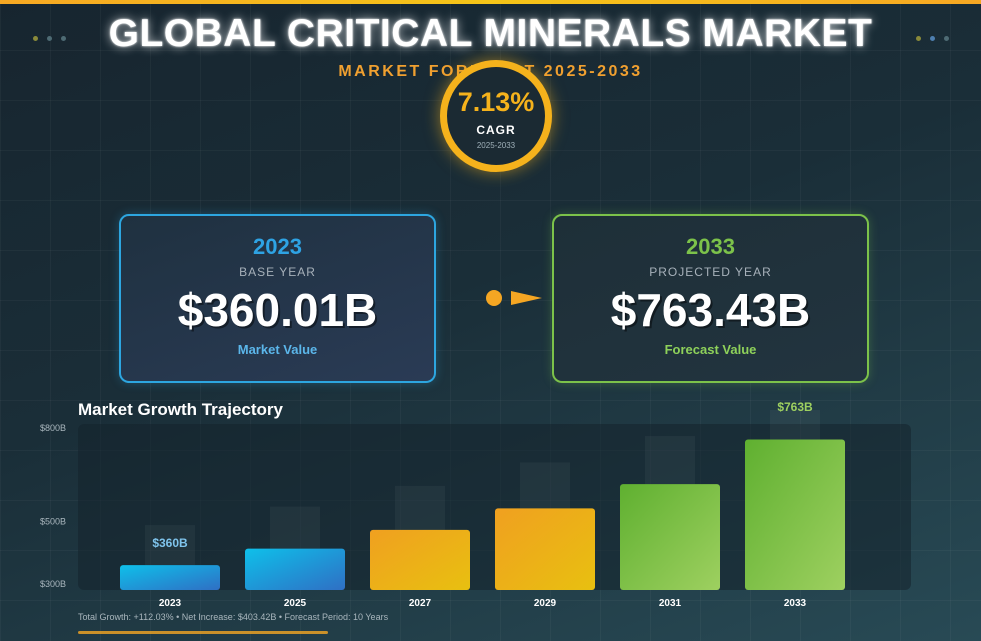 This screenshot has height=641, width=981. Describe the element at coordinates (545, 603) in the screenshot. I see `x-tick-label: 2029` at that location.